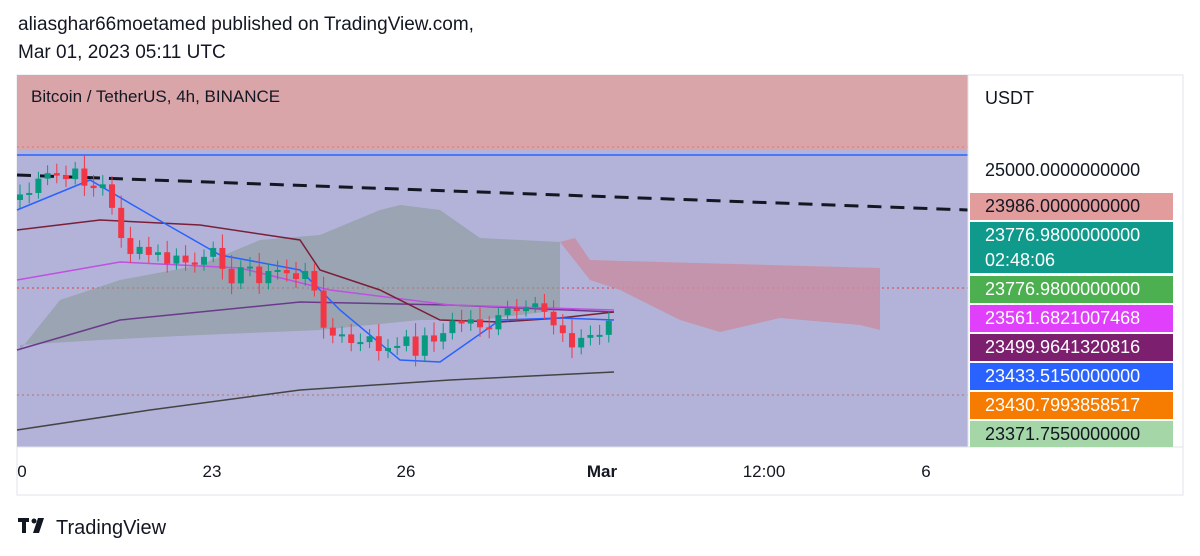 This screenshot has height=556, width=1200. Describe the element at coordinates (1009, 98) in the screenshot. I see `currency: USDT` at that location.